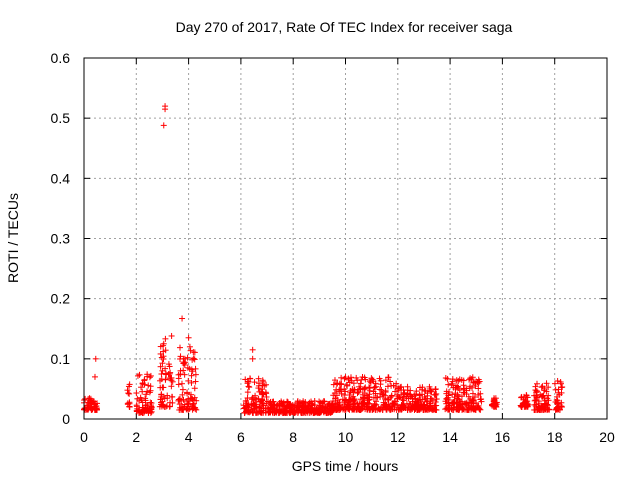 The height and width of the screenshot is (480, 640). I want to click on x-tick-label: 12, so click(398, 437).